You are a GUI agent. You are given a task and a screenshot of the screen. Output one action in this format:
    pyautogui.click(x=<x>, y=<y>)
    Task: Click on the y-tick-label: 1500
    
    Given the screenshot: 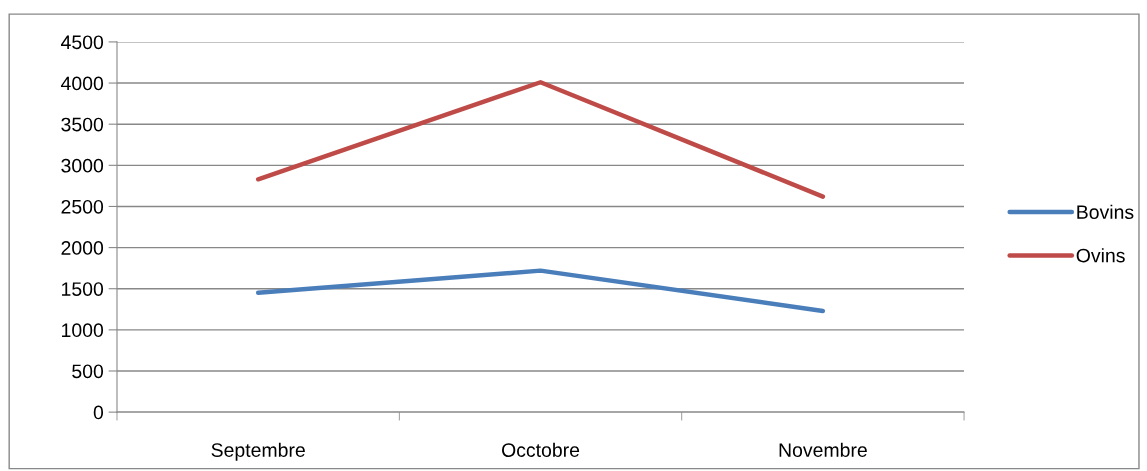 What is the action you would take?
    pyautogui.click(x=83, y=289)
    